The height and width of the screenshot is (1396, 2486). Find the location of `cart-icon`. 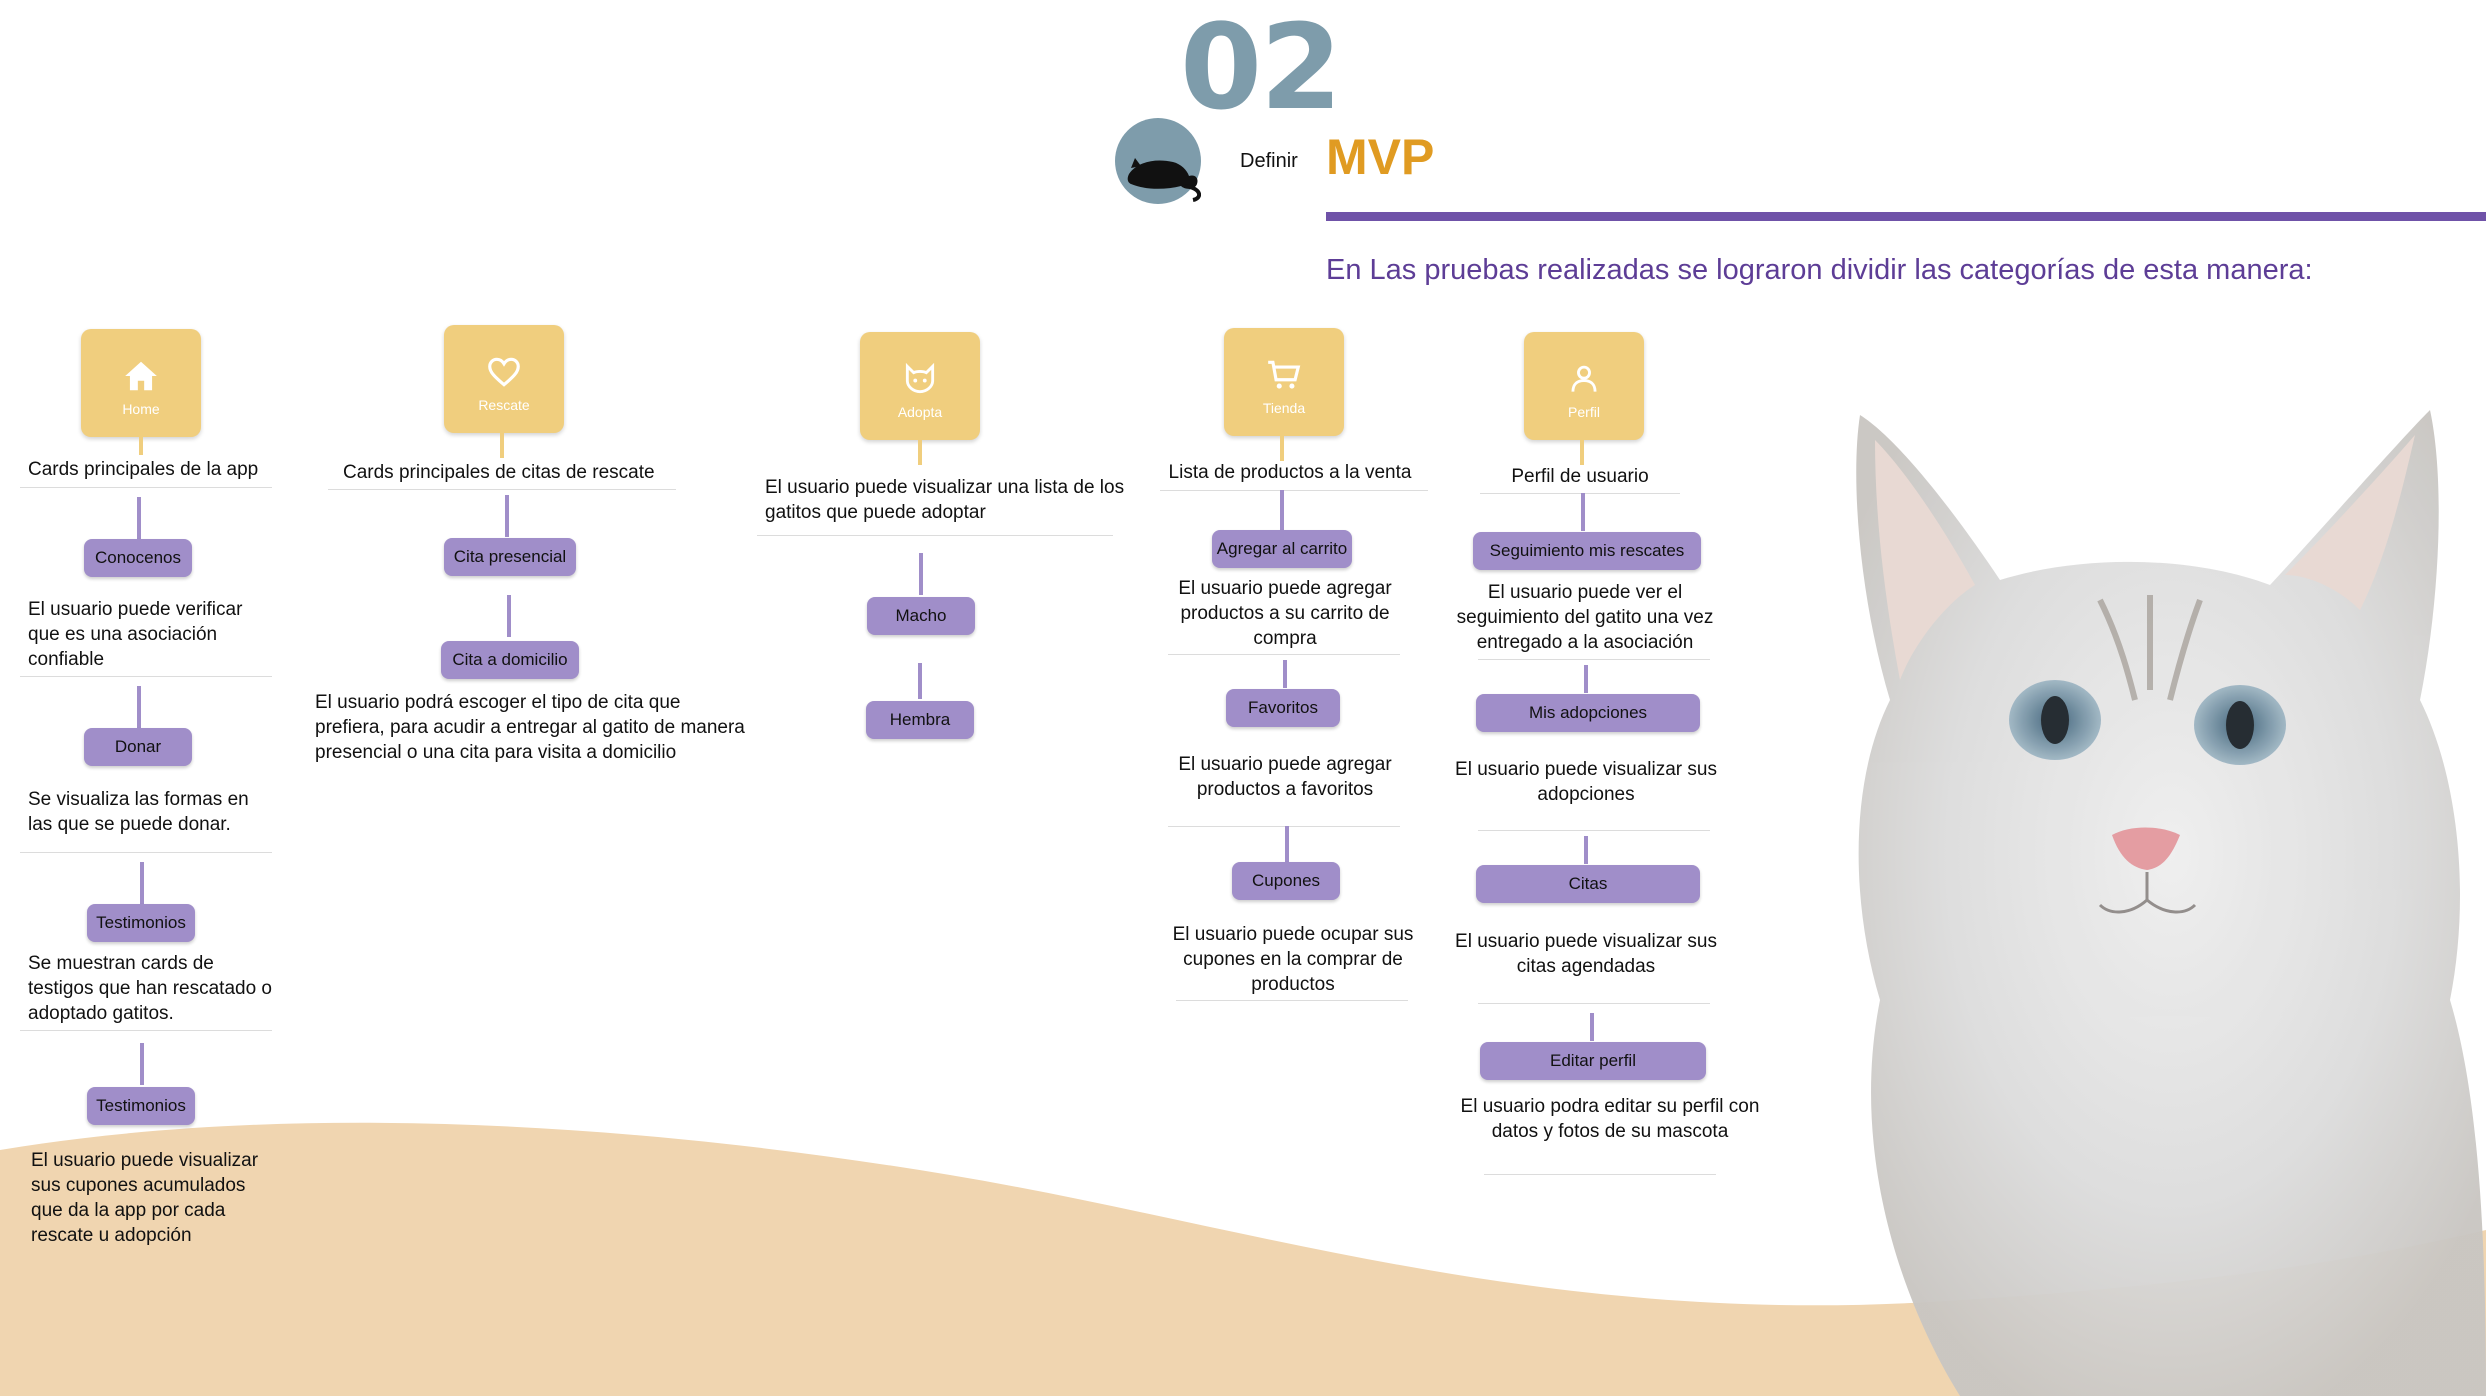

cart-icon is located at coordinates (1284, 374).